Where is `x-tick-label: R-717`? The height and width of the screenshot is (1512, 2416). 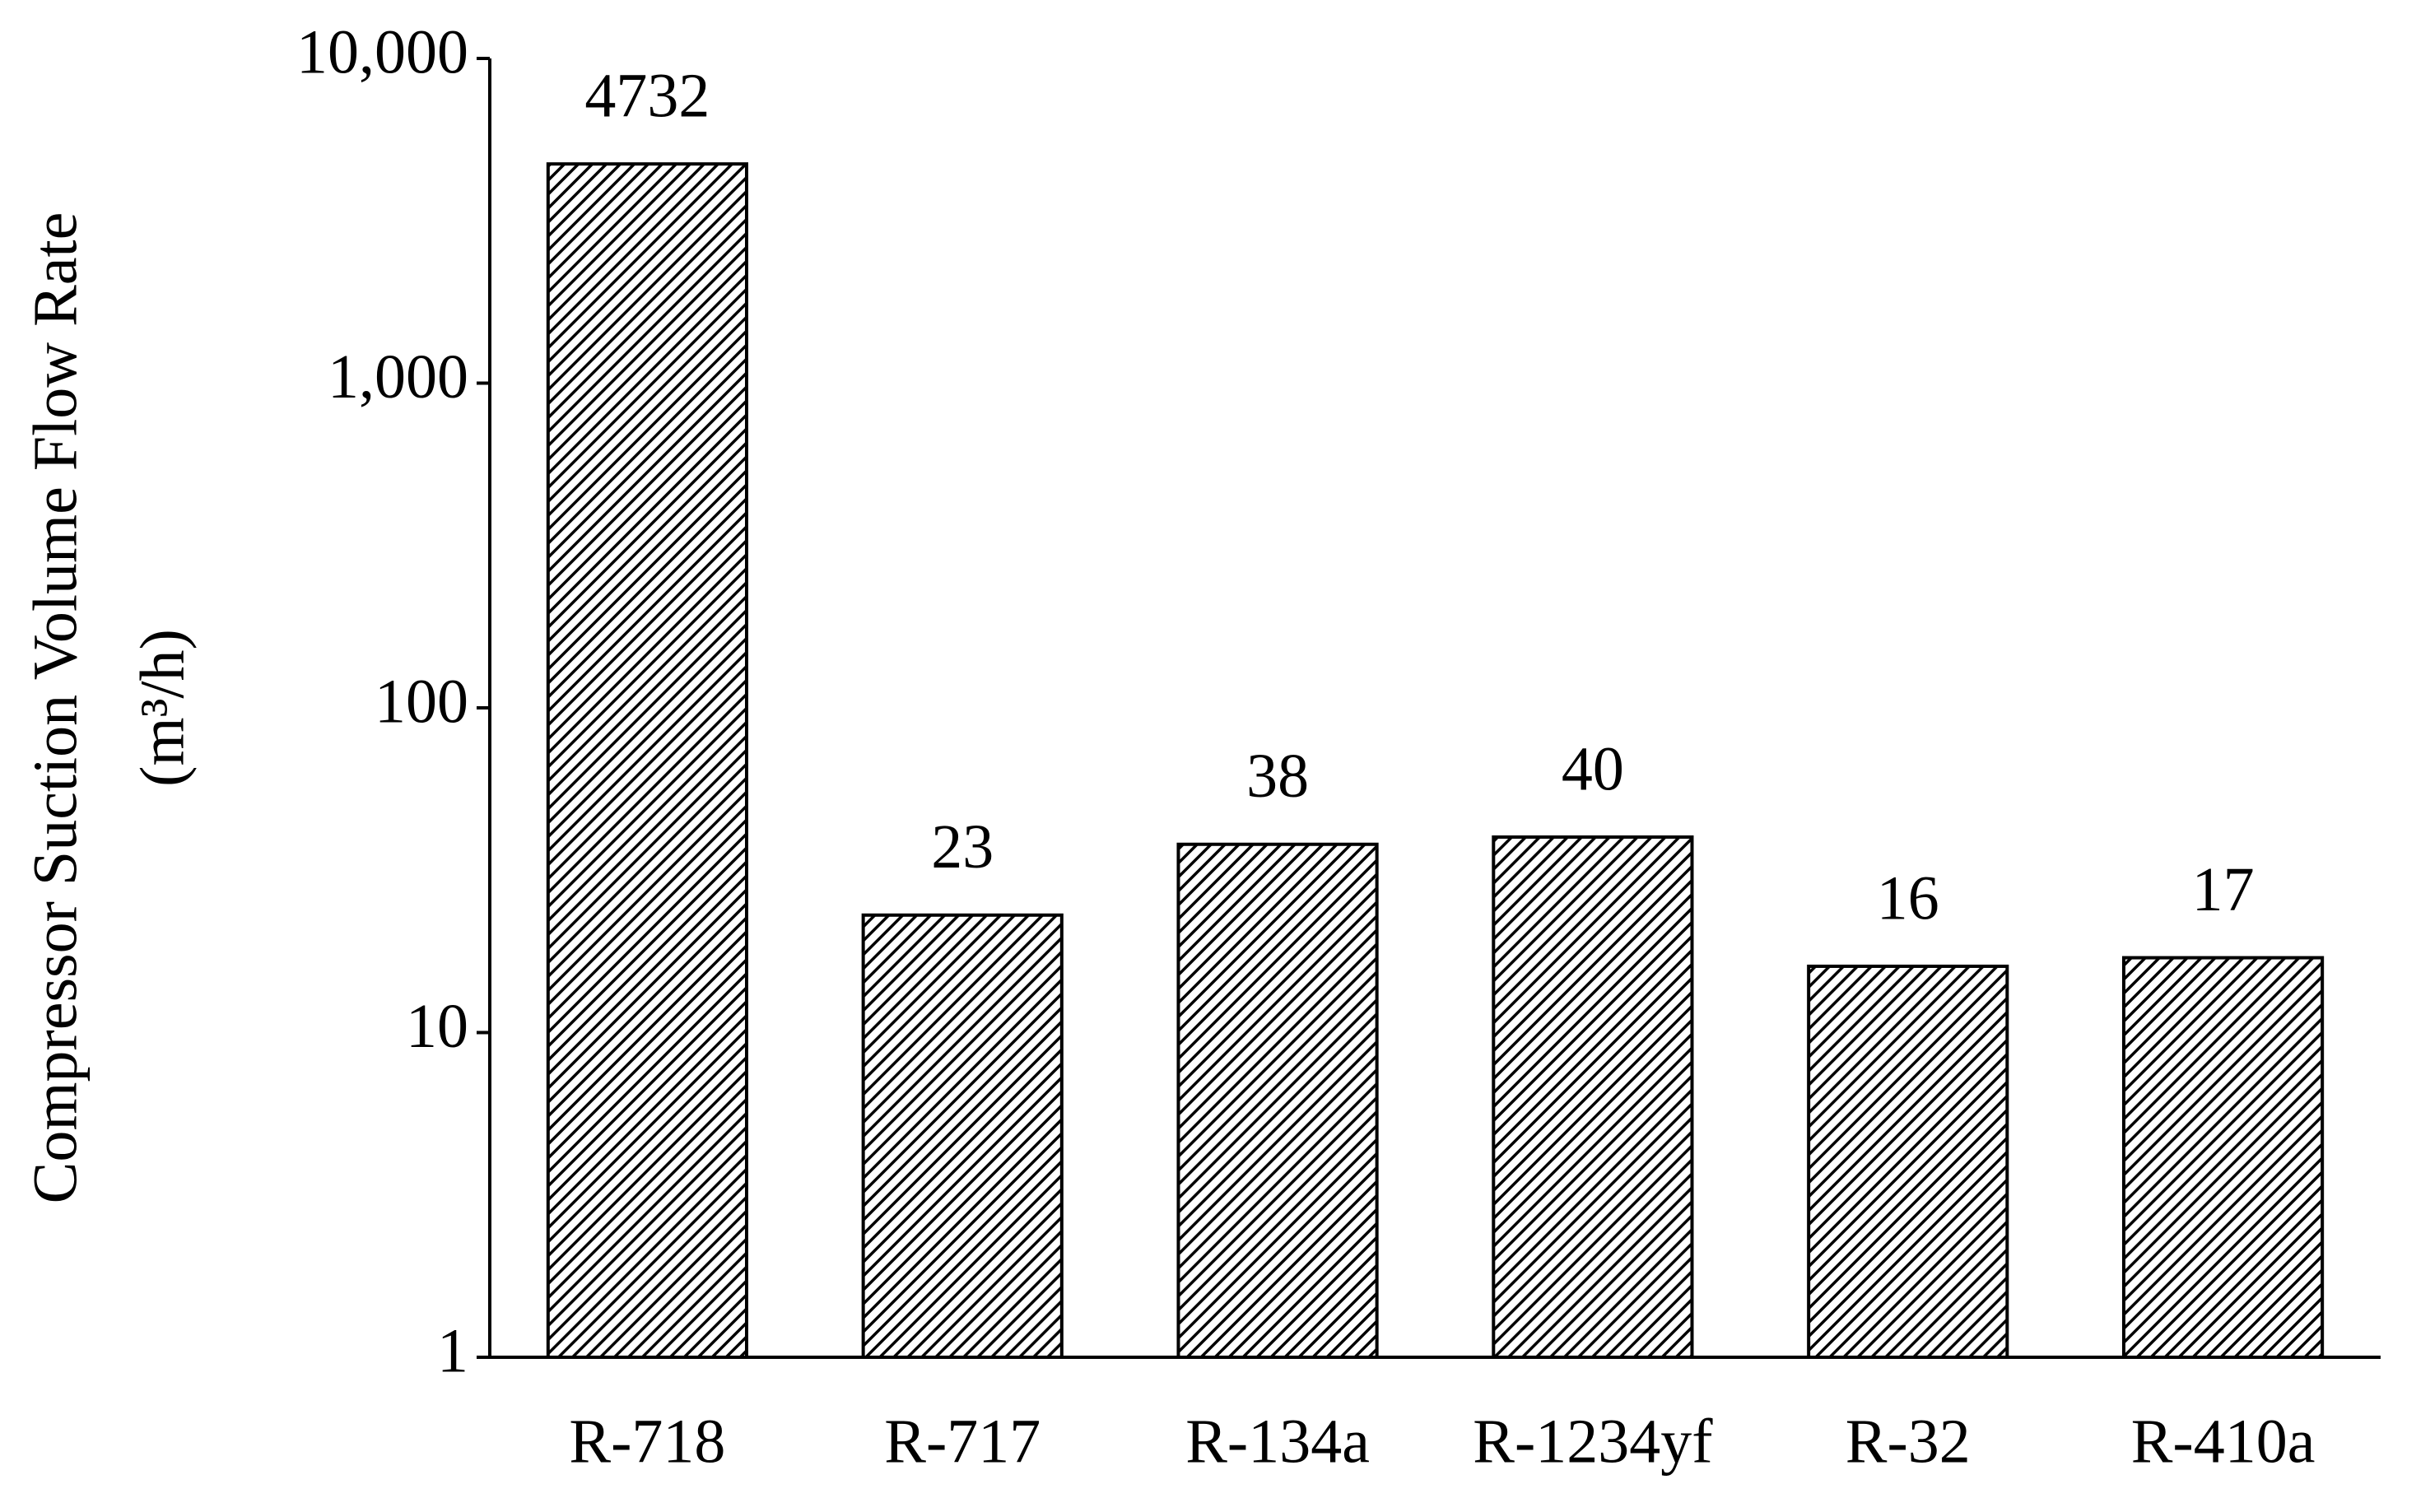
x-tick-label: R-717 is located at coordinates (962, 1441).